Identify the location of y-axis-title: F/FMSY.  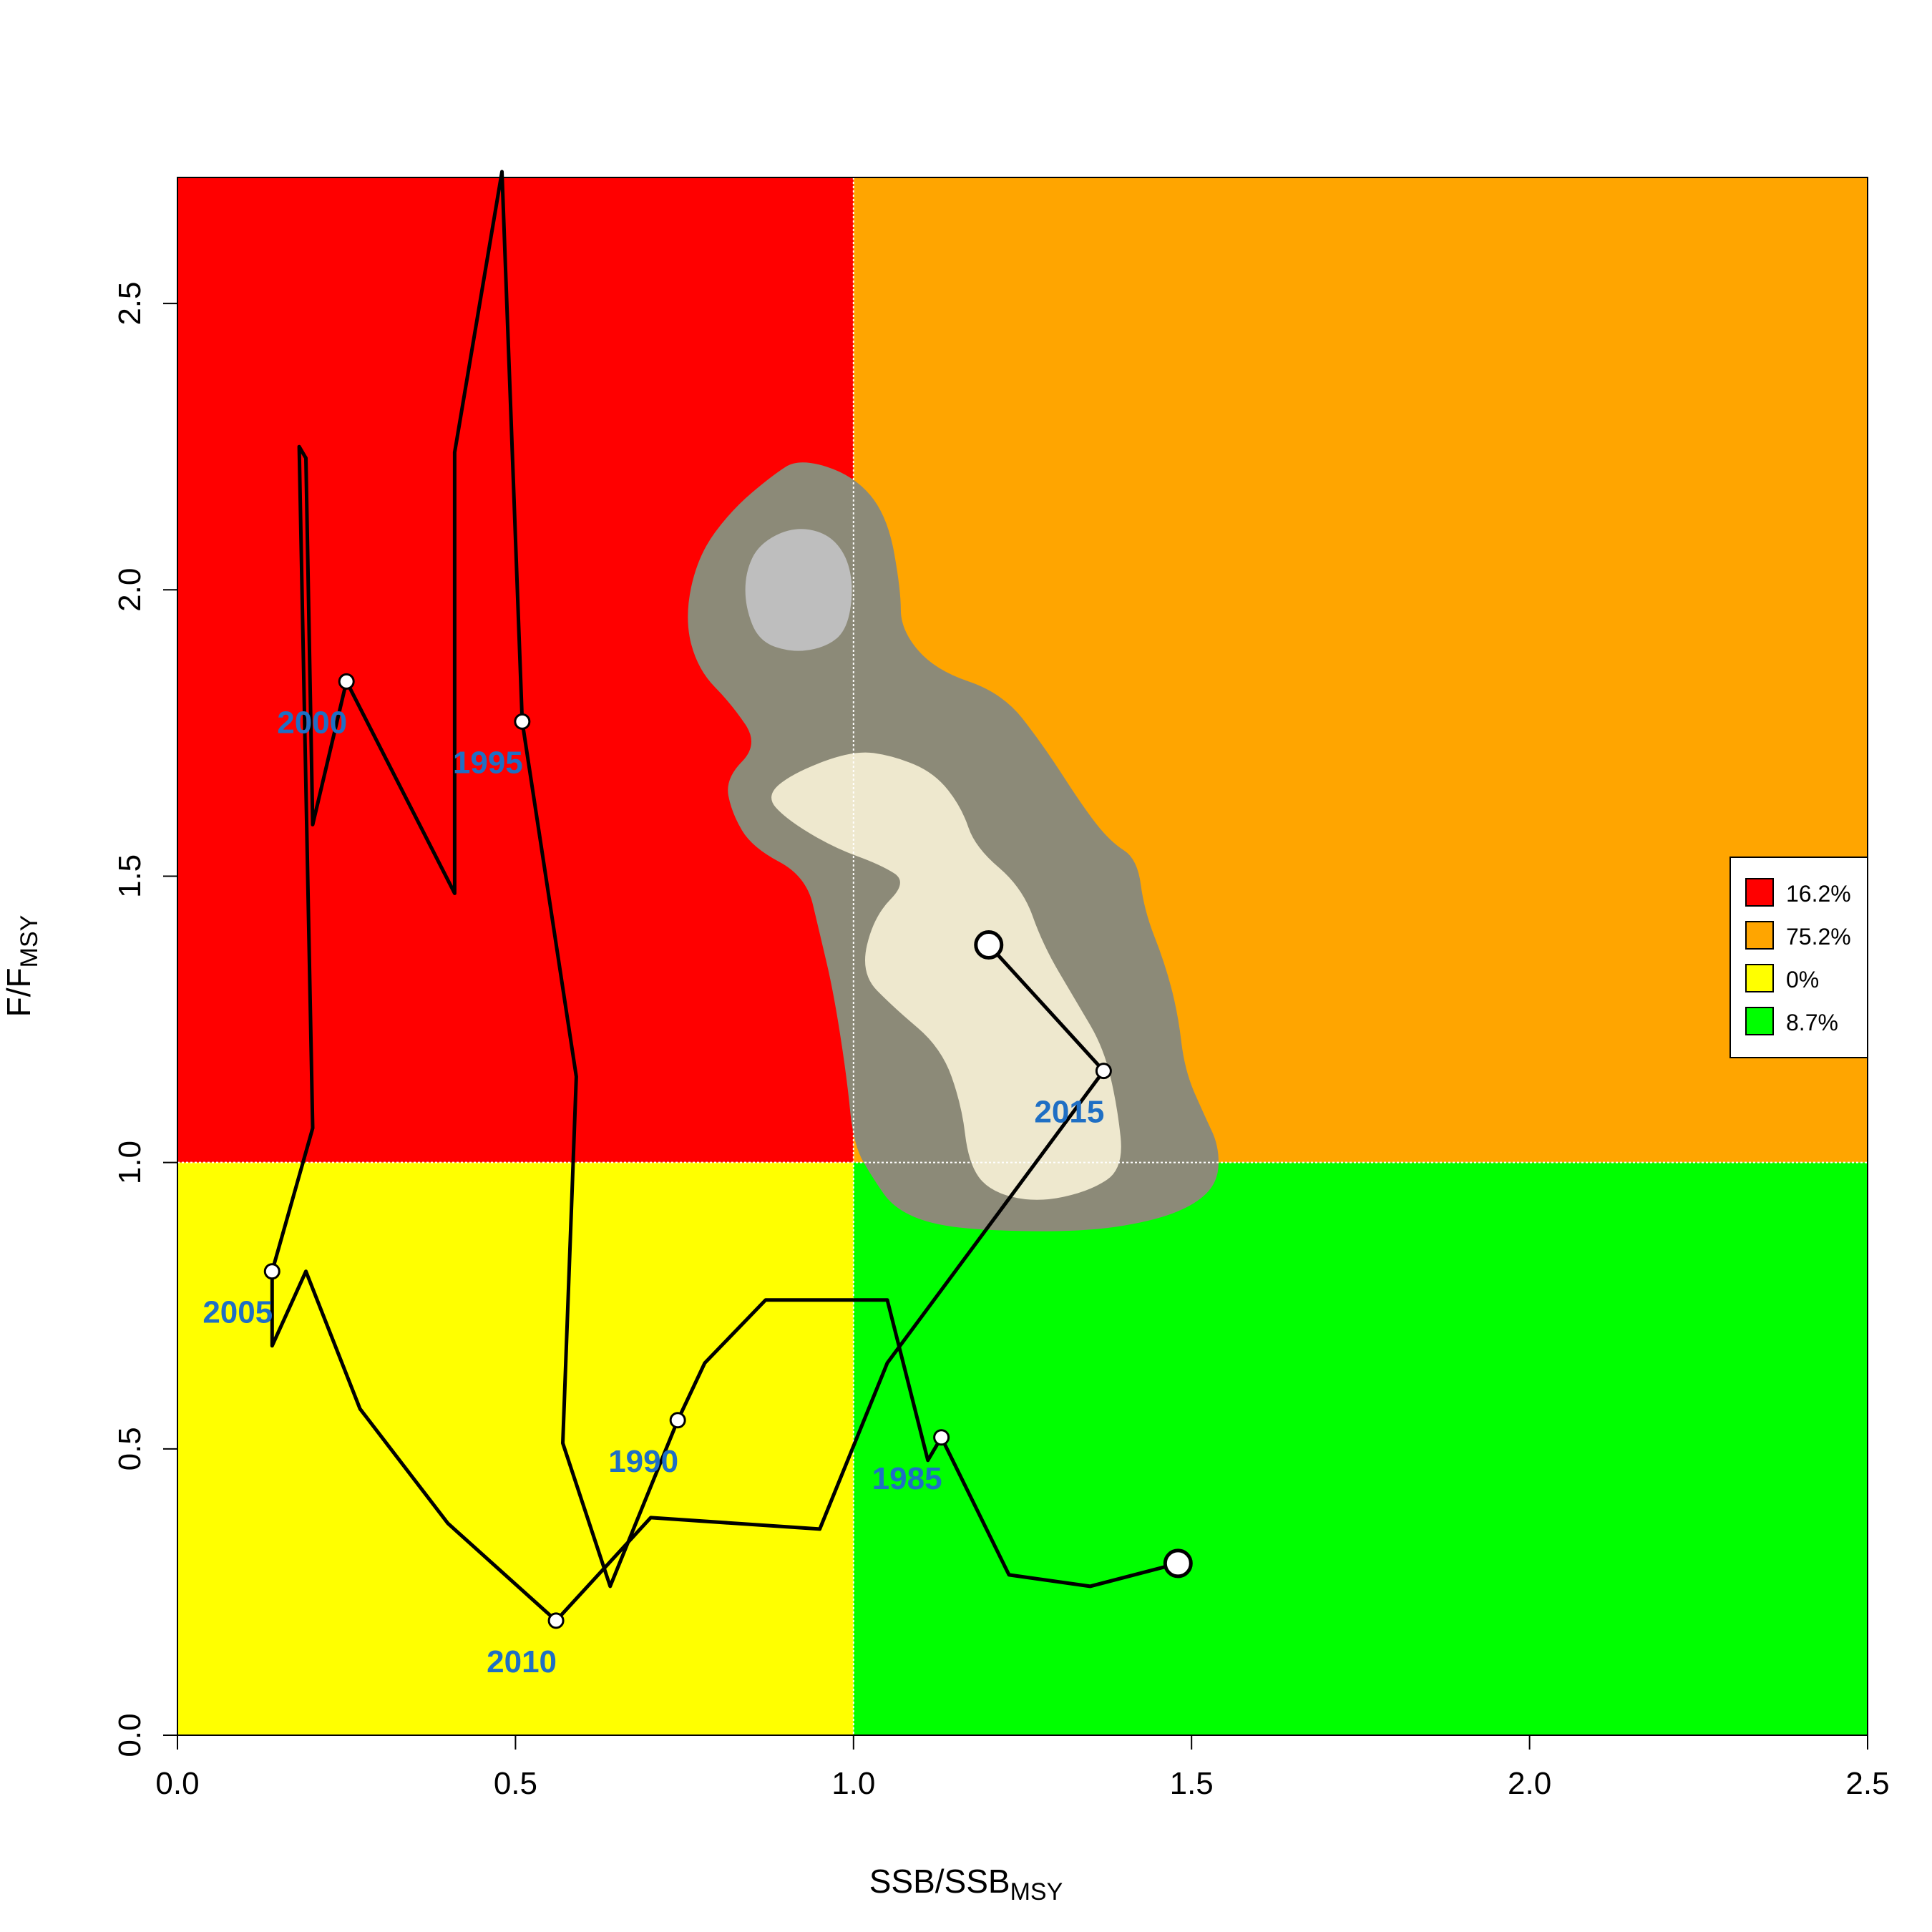
(21, 966).